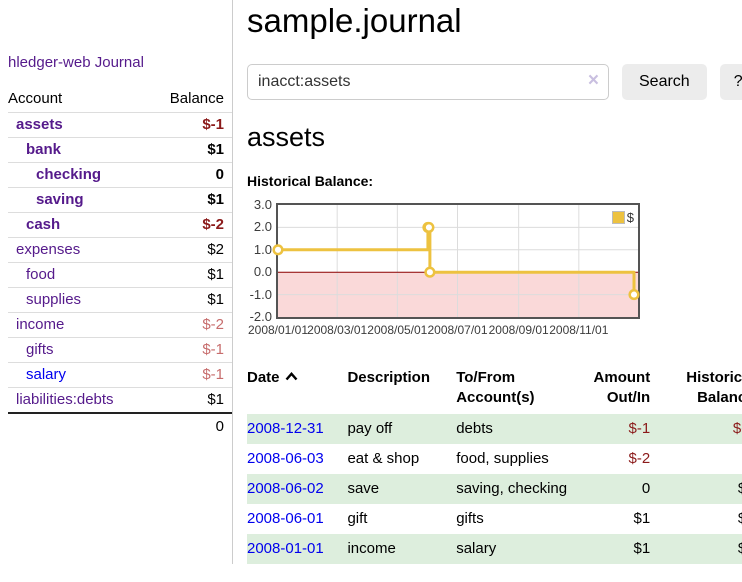 This screenshot has width=742, height=582. What do you see at coordinates (642, 518) in the screenshot?
I see `transaction-amount: $1` at bounding box center [642, 518].